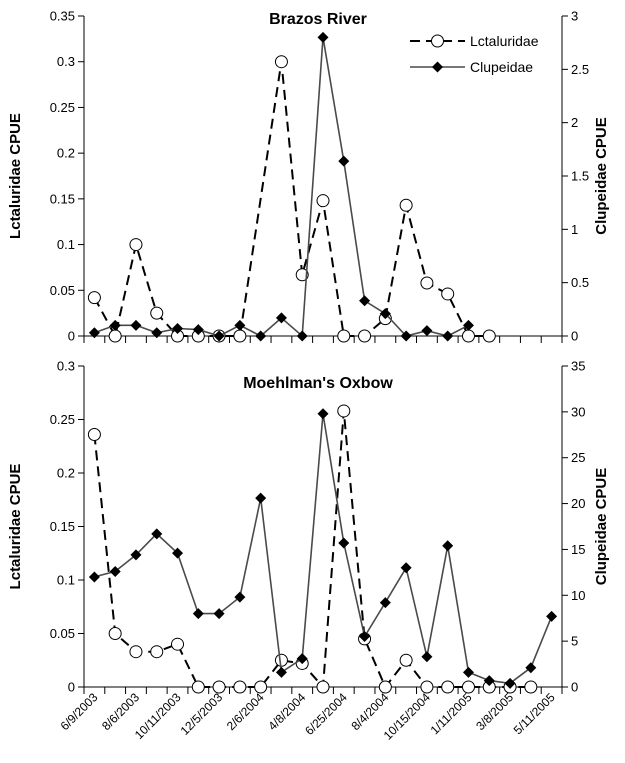 This screenshot has height=763, width=625. Describe the element at coordinates (62, 633) in the screenshot. I see `y-tick-label-left: 0.05` at that location.